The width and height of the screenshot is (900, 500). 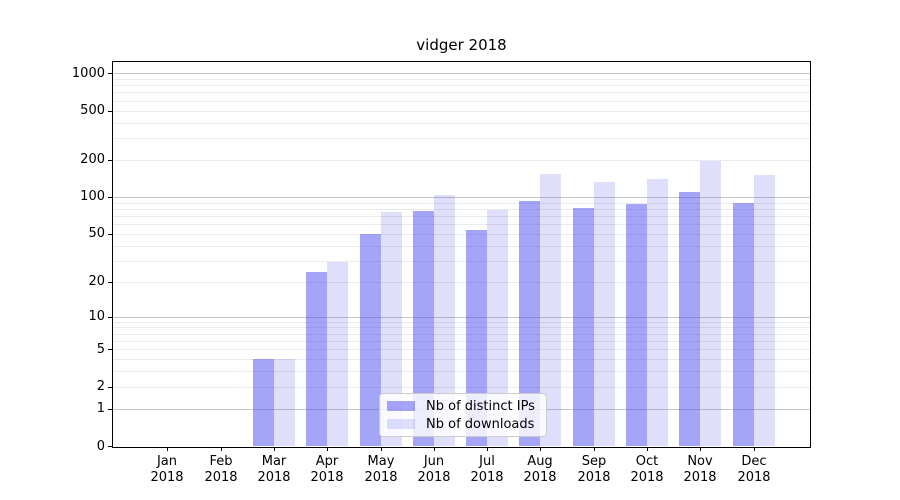 I want to click on chart-title: vidger 2018, so click(x=461, y=45).